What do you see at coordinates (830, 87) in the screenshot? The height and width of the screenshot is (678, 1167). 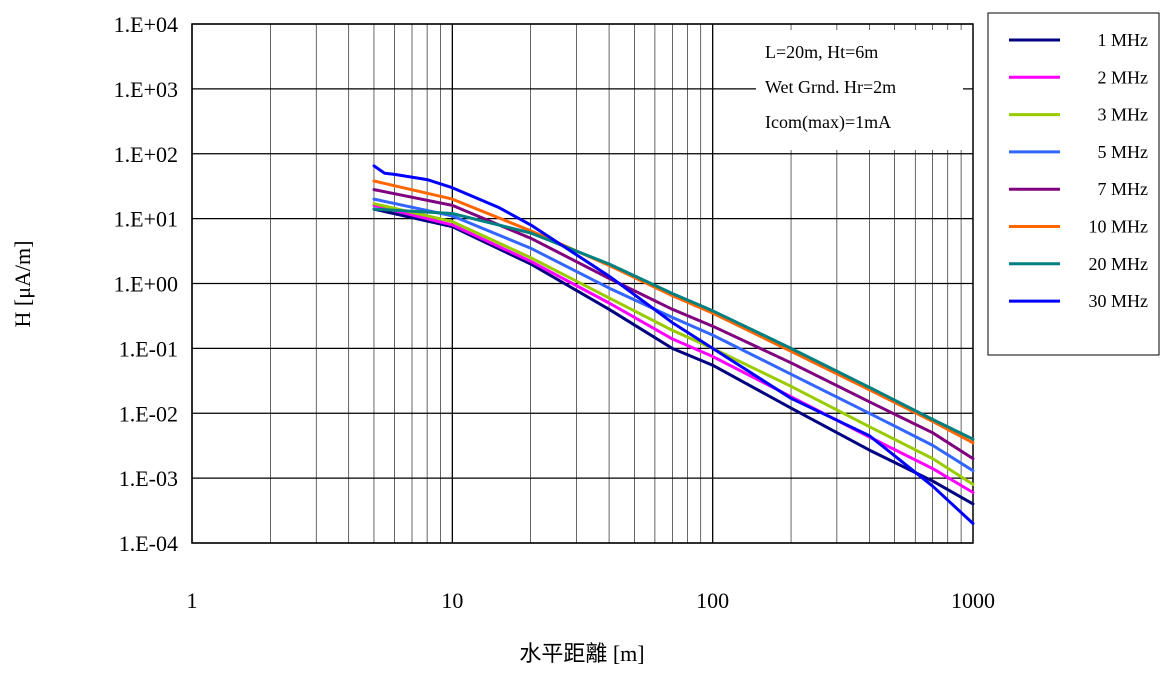 I see `annotation-line-2: Wet Grnd. Hr=2m` at bounding box center [830, 87].